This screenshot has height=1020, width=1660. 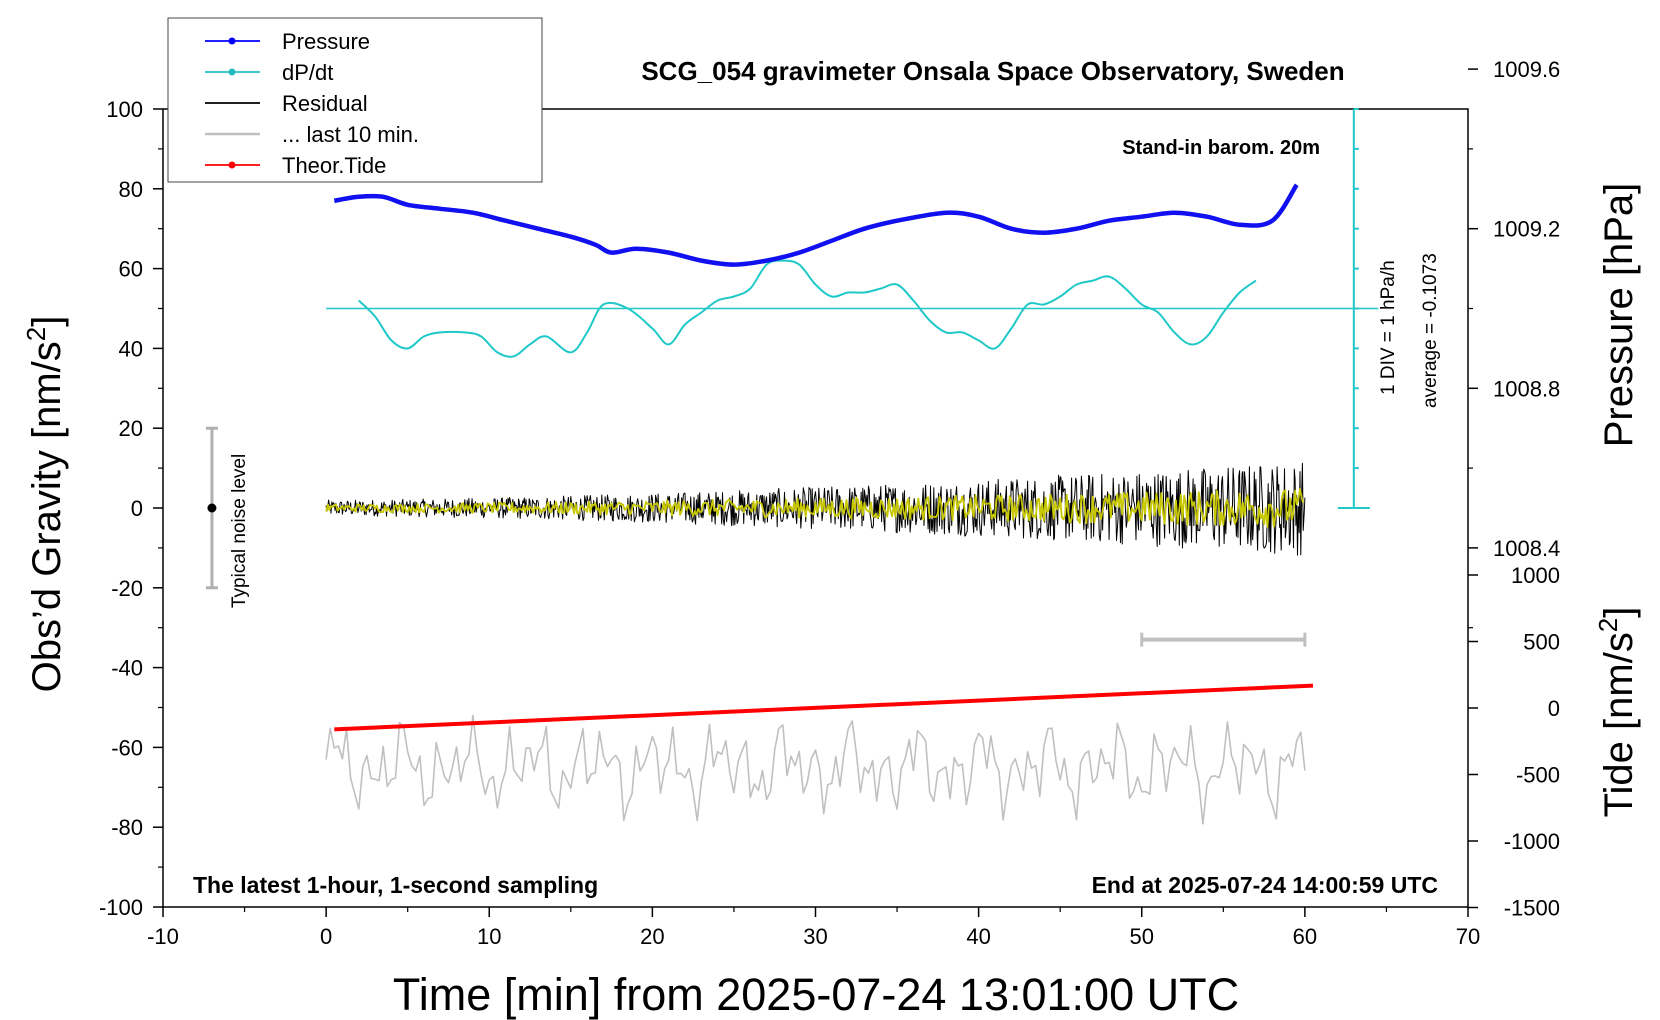 What do you see at coordinates (1430, 330) in the screenshot?
I see `dpdt-average-note: average = -0.1073` at bounding box center [1430, 330].